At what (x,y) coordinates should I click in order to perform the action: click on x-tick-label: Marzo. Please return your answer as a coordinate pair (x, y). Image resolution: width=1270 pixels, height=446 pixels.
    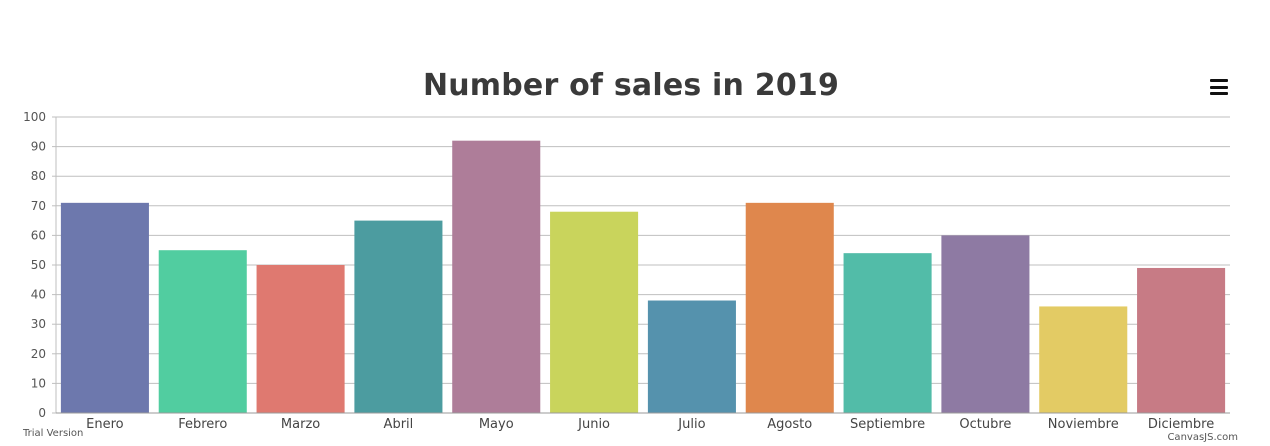
    Looking at the image, I should click on (300, 424).